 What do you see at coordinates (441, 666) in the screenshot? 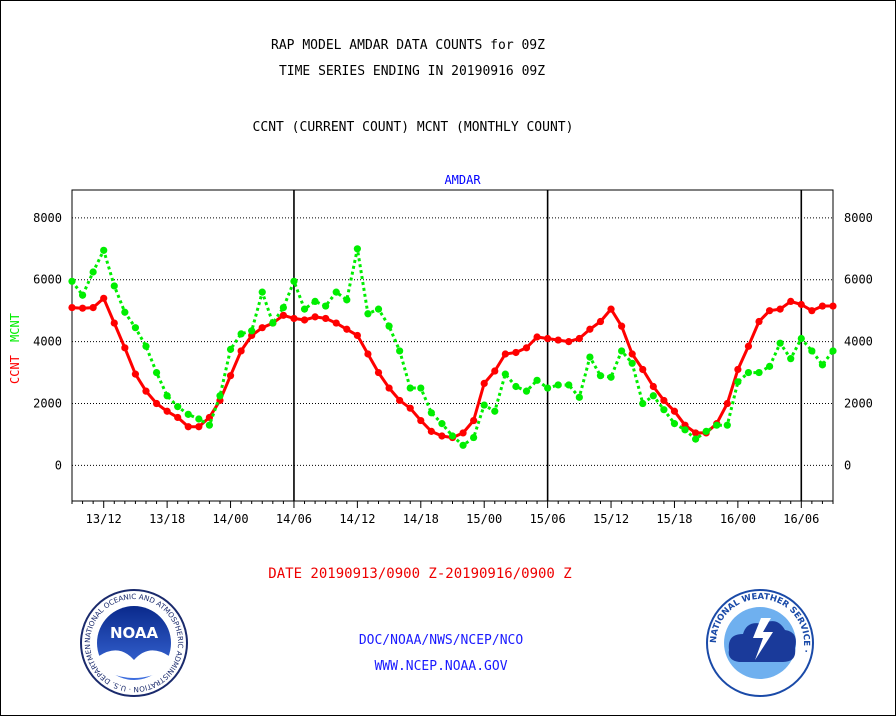
I see `website-link: WWW.NCEP.NOAA.GOV` at bounding box center [441, 666].